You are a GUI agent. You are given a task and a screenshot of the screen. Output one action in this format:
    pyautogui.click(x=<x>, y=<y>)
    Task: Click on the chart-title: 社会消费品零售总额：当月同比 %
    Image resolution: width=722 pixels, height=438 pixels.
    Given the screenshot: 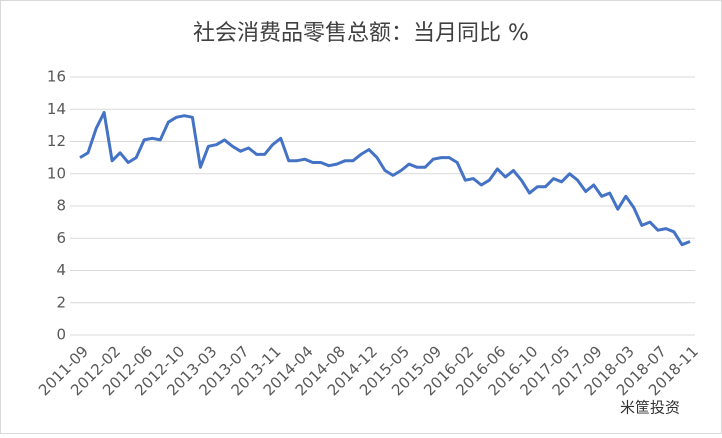 What is the action you would take?
    pyautogui.click(x=361, y=33)
    